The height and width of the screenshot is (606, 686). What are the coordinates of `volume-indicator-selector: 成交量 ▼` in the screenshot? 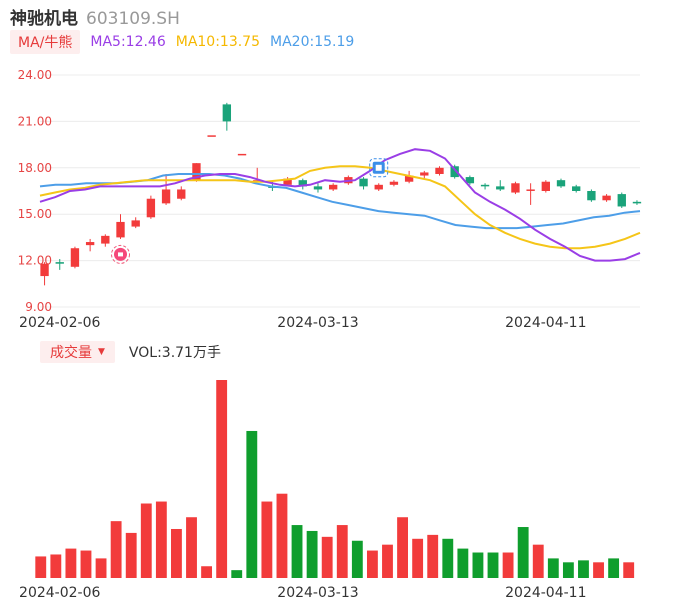 It's located at (77, 352).